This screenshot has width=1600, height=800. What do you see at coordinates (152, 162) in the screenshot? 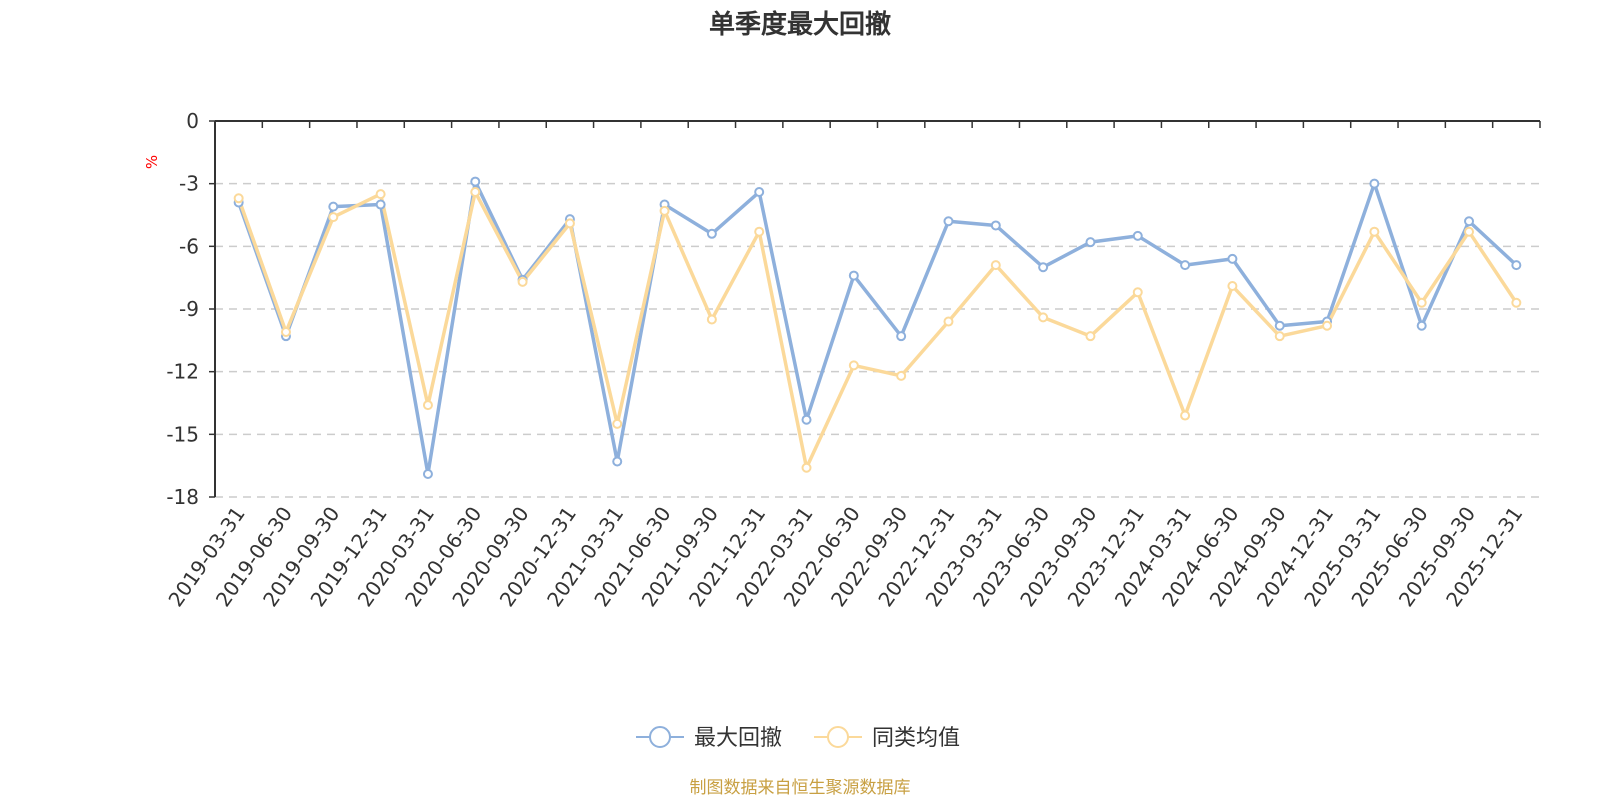
I see `y-axis-unit: %` at bounding box center [152, 162].